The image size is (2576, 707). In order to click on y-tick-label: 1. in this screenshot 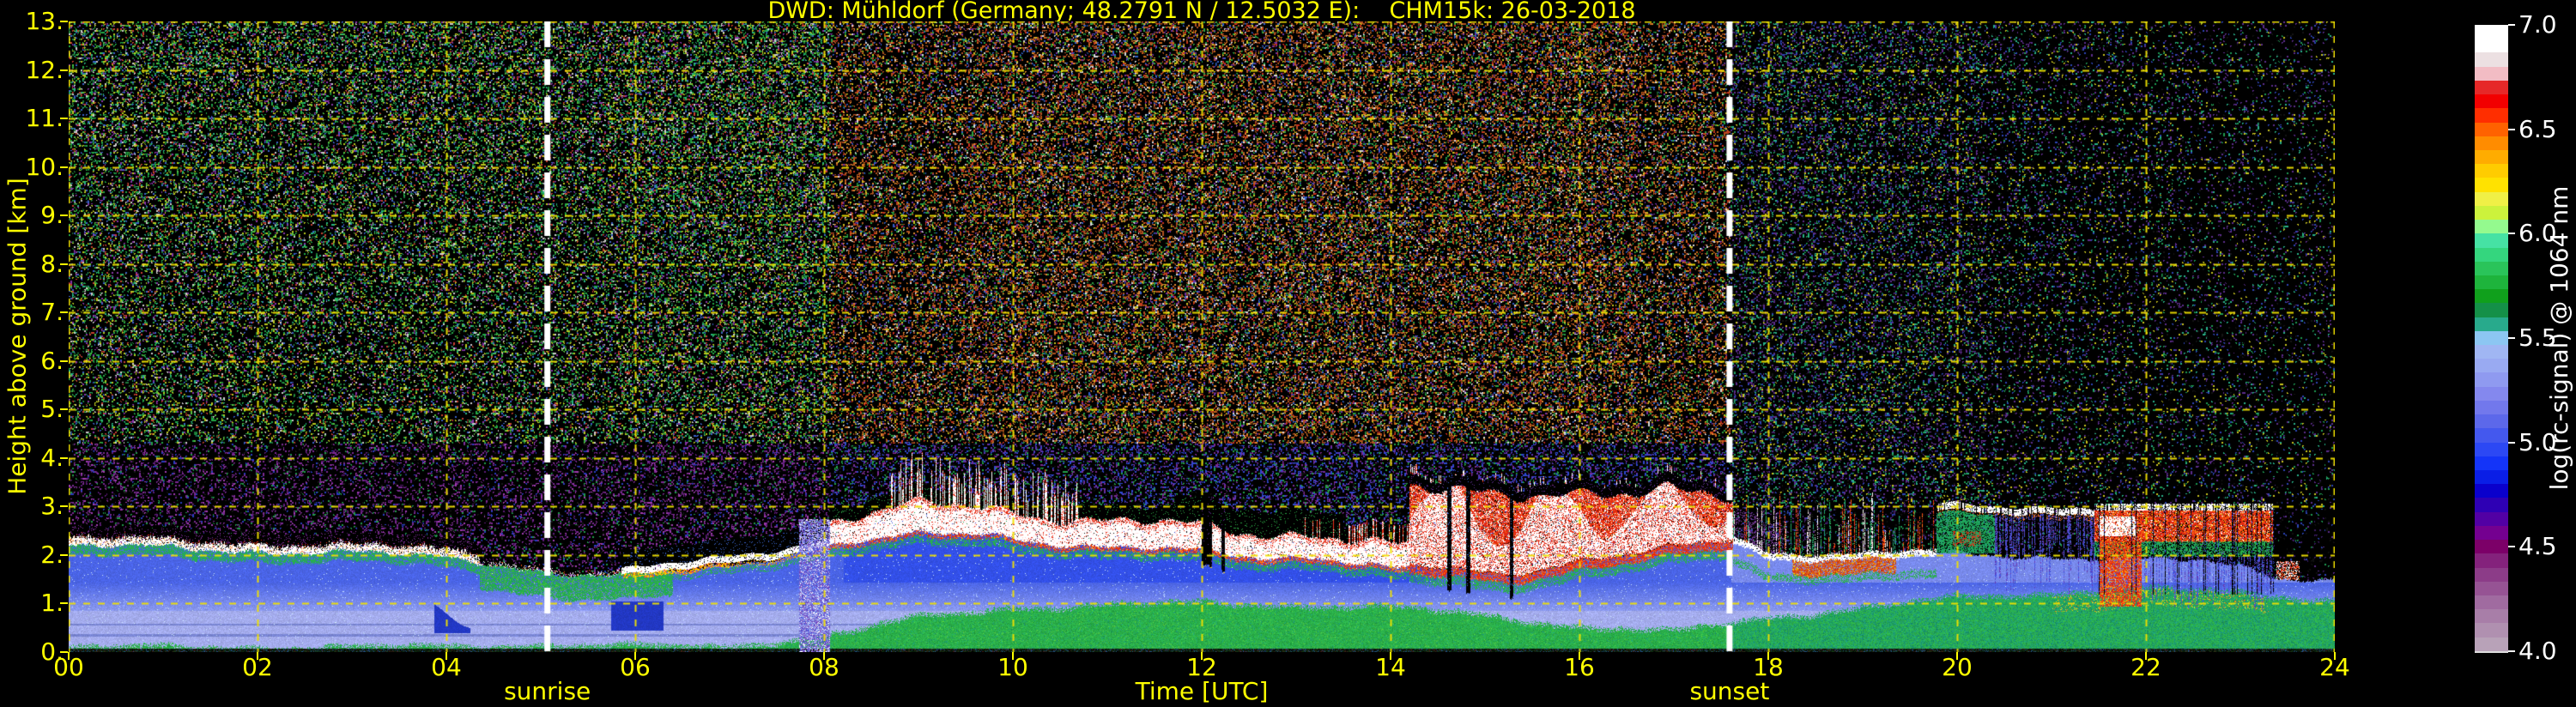, I will do `click(52, 603)`.